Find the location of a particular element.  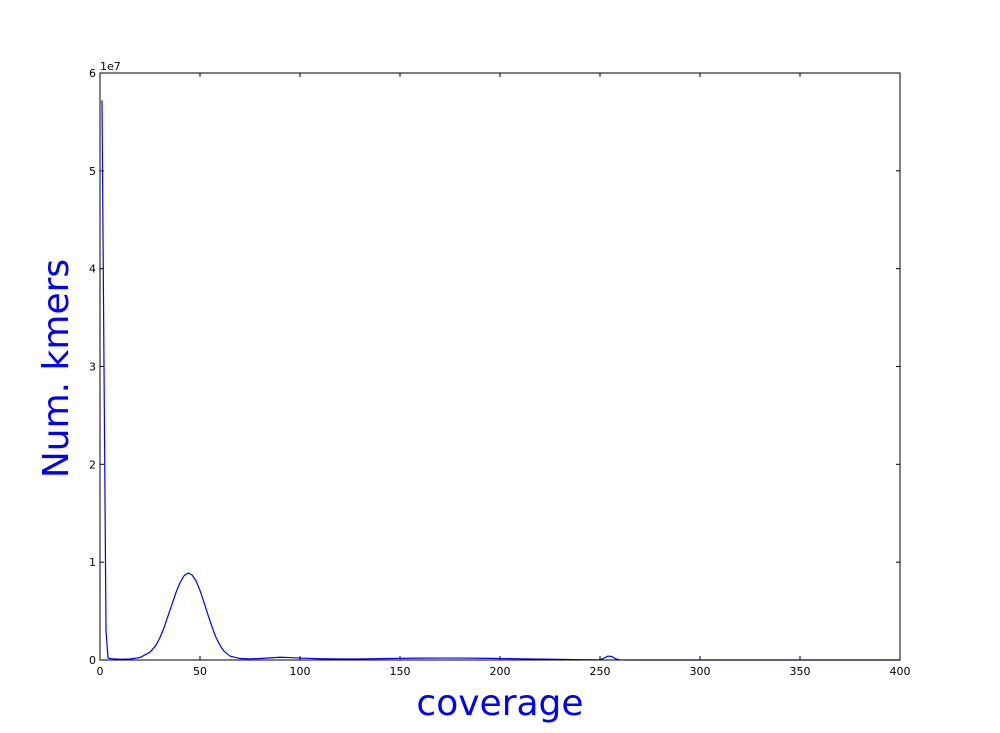

x-tick-label: 50 is located at coordinates (200, 671).